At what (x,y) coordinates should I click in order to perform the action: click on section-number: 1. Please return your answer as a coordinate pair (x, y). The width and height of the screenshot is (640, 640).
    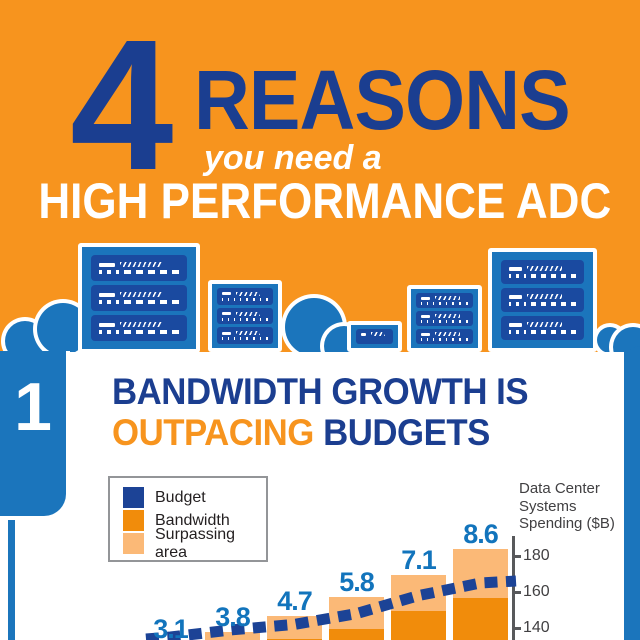
    Looking at the image, I should click on (33, 407).